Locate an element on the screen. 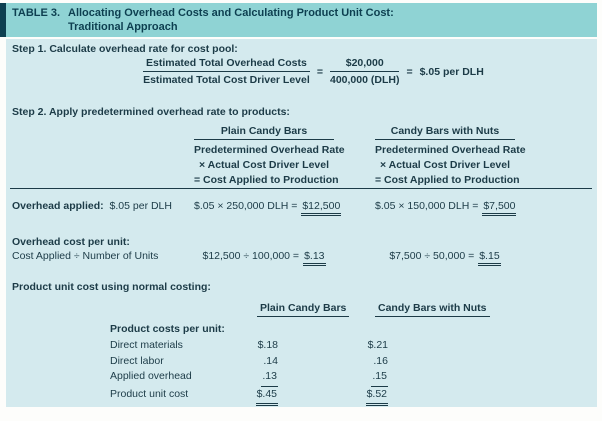 This screenshot has height=421, width=602. table-row: Direct labor .14 .16 is located at coordinates (249, 362).